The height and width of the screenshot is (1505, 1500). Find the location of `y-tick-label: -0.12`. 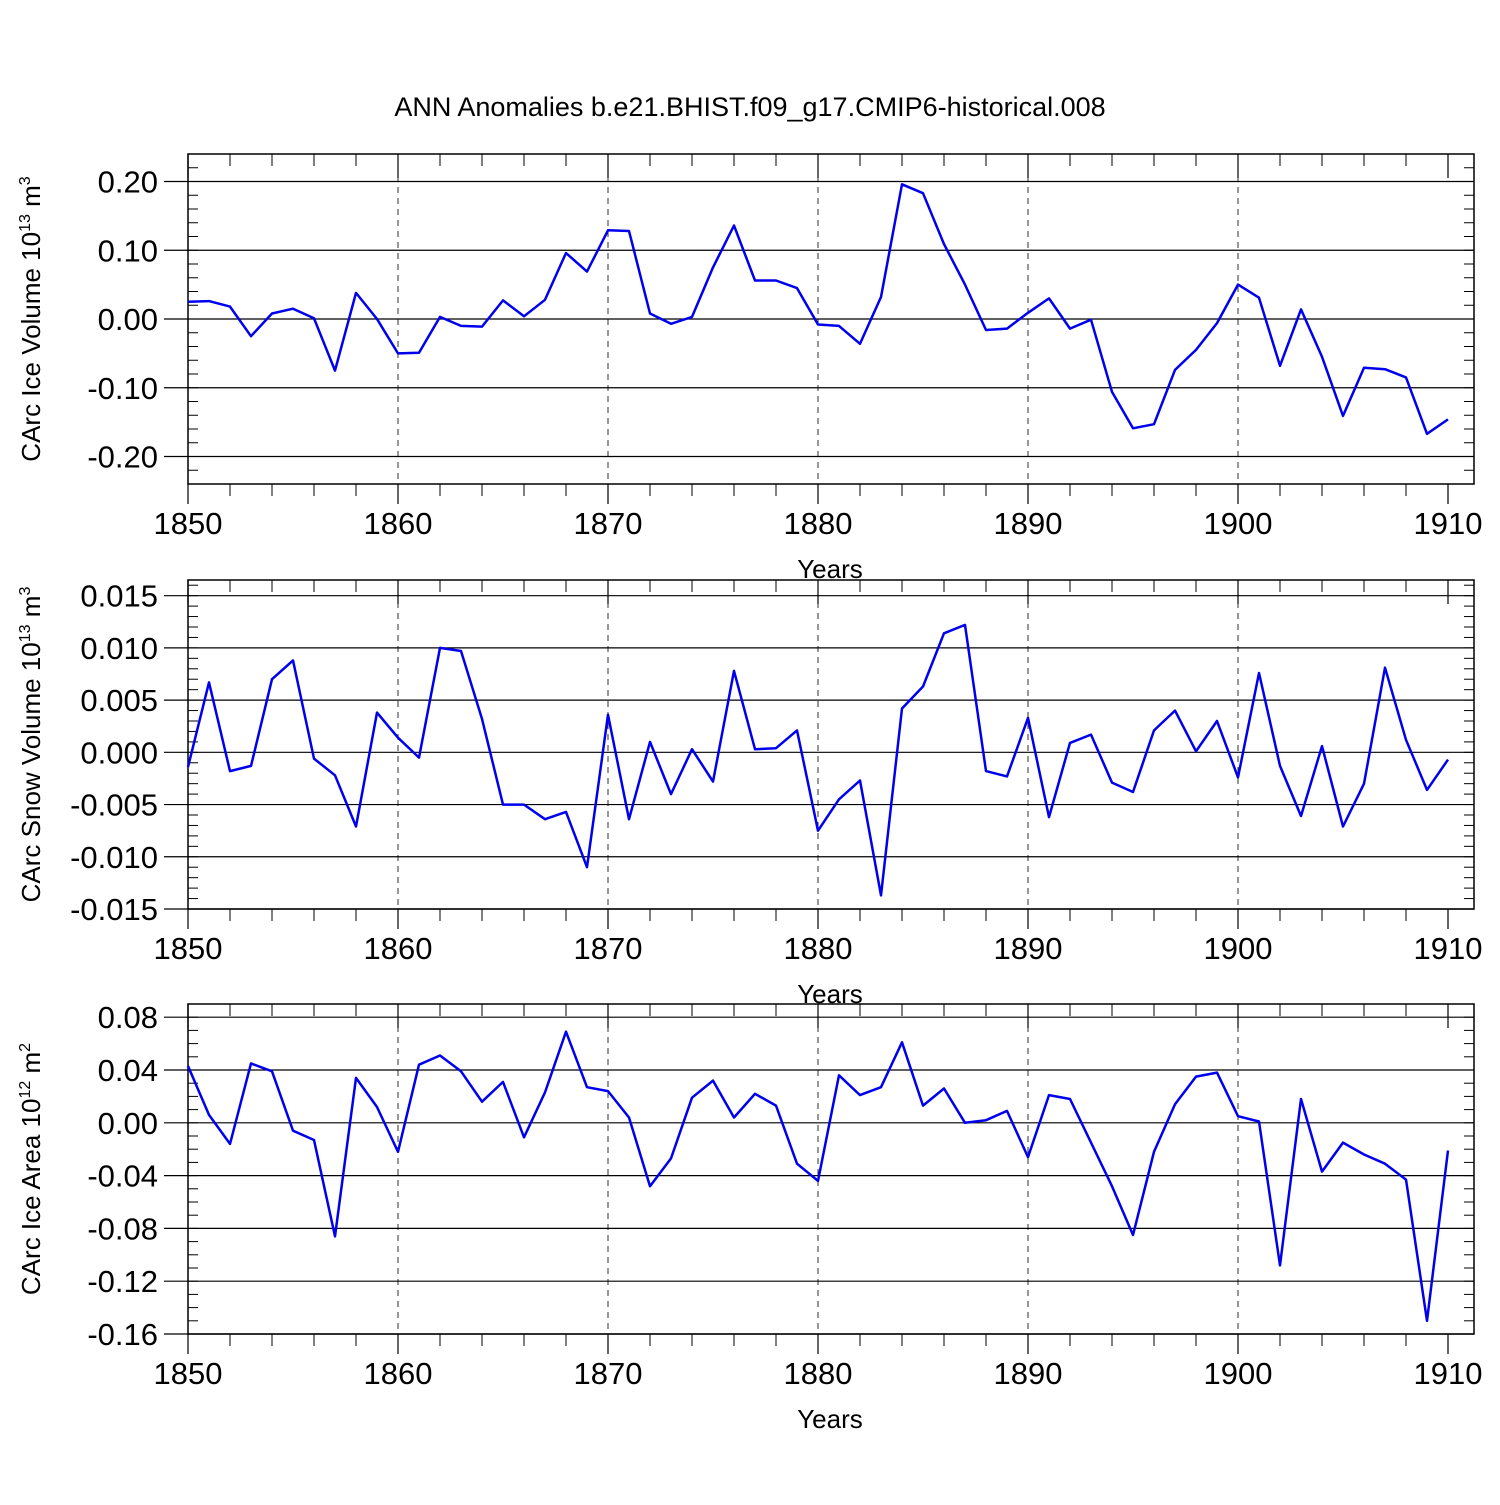

y-tick-label: -0.12 is located at coordinates (122, 1281).